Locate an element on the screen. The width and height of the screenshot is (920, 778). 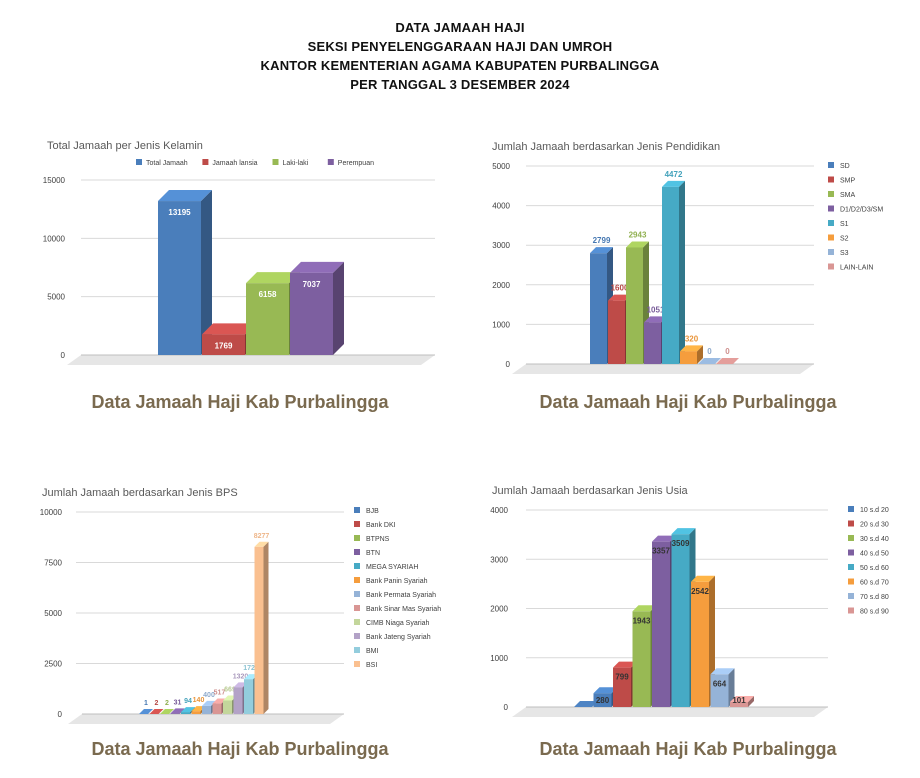
data-label: 3357 is located at coordinates (661, 551).